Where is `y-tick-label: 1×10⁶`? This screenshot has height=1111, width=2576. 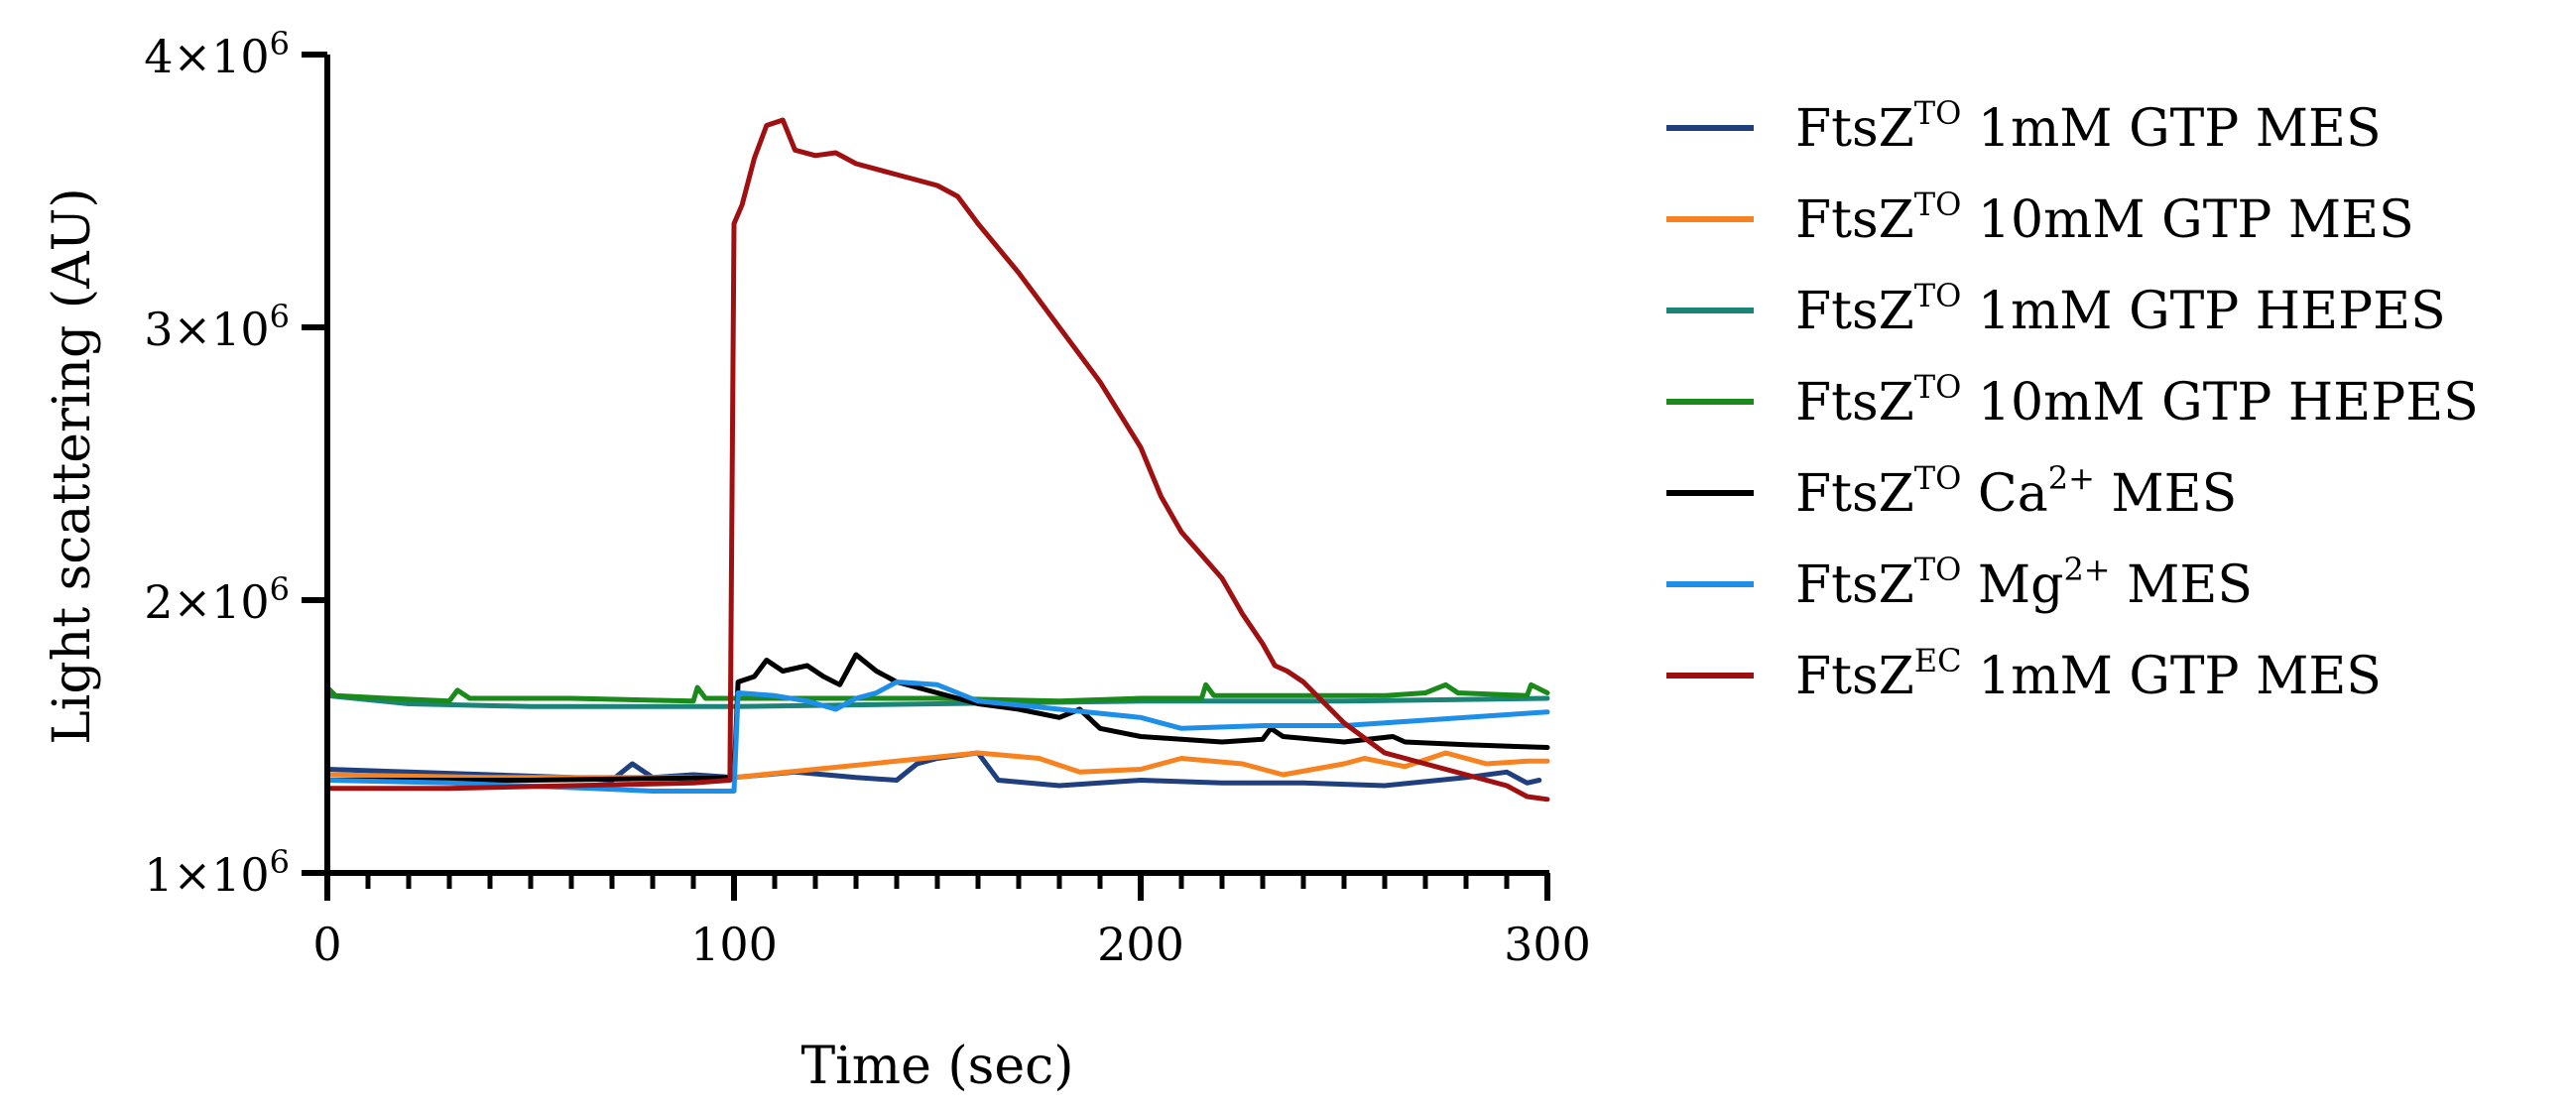 y-tick-label: 1×10⁶ is located at coordinates (217, 872).